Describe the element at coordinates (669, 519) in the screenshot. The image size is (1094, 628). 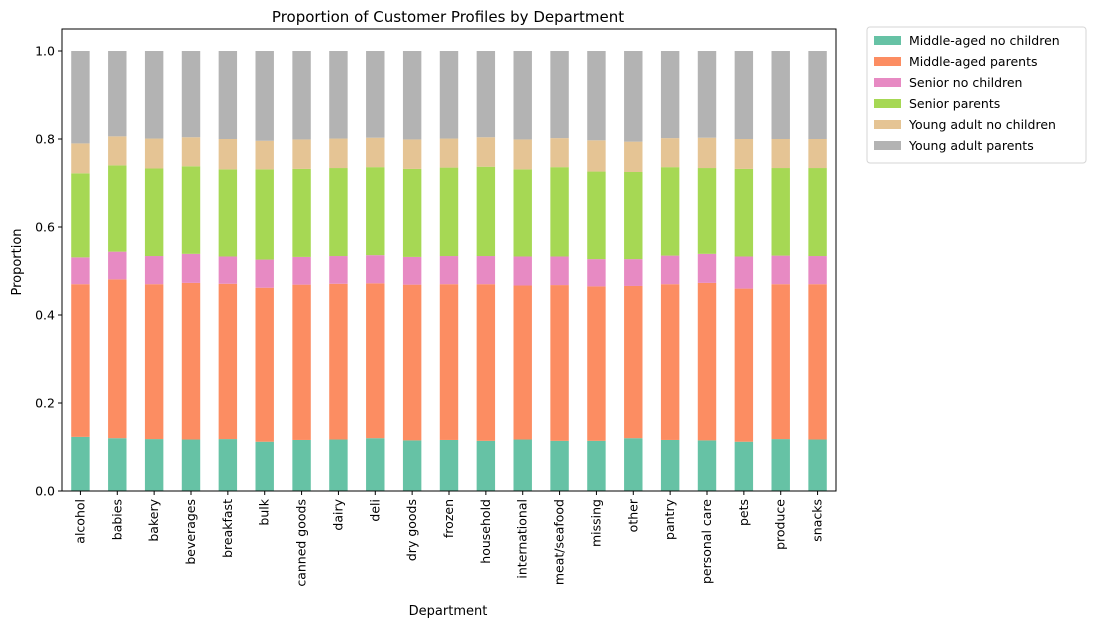
I see `x-tick-label: pantry` at that location.